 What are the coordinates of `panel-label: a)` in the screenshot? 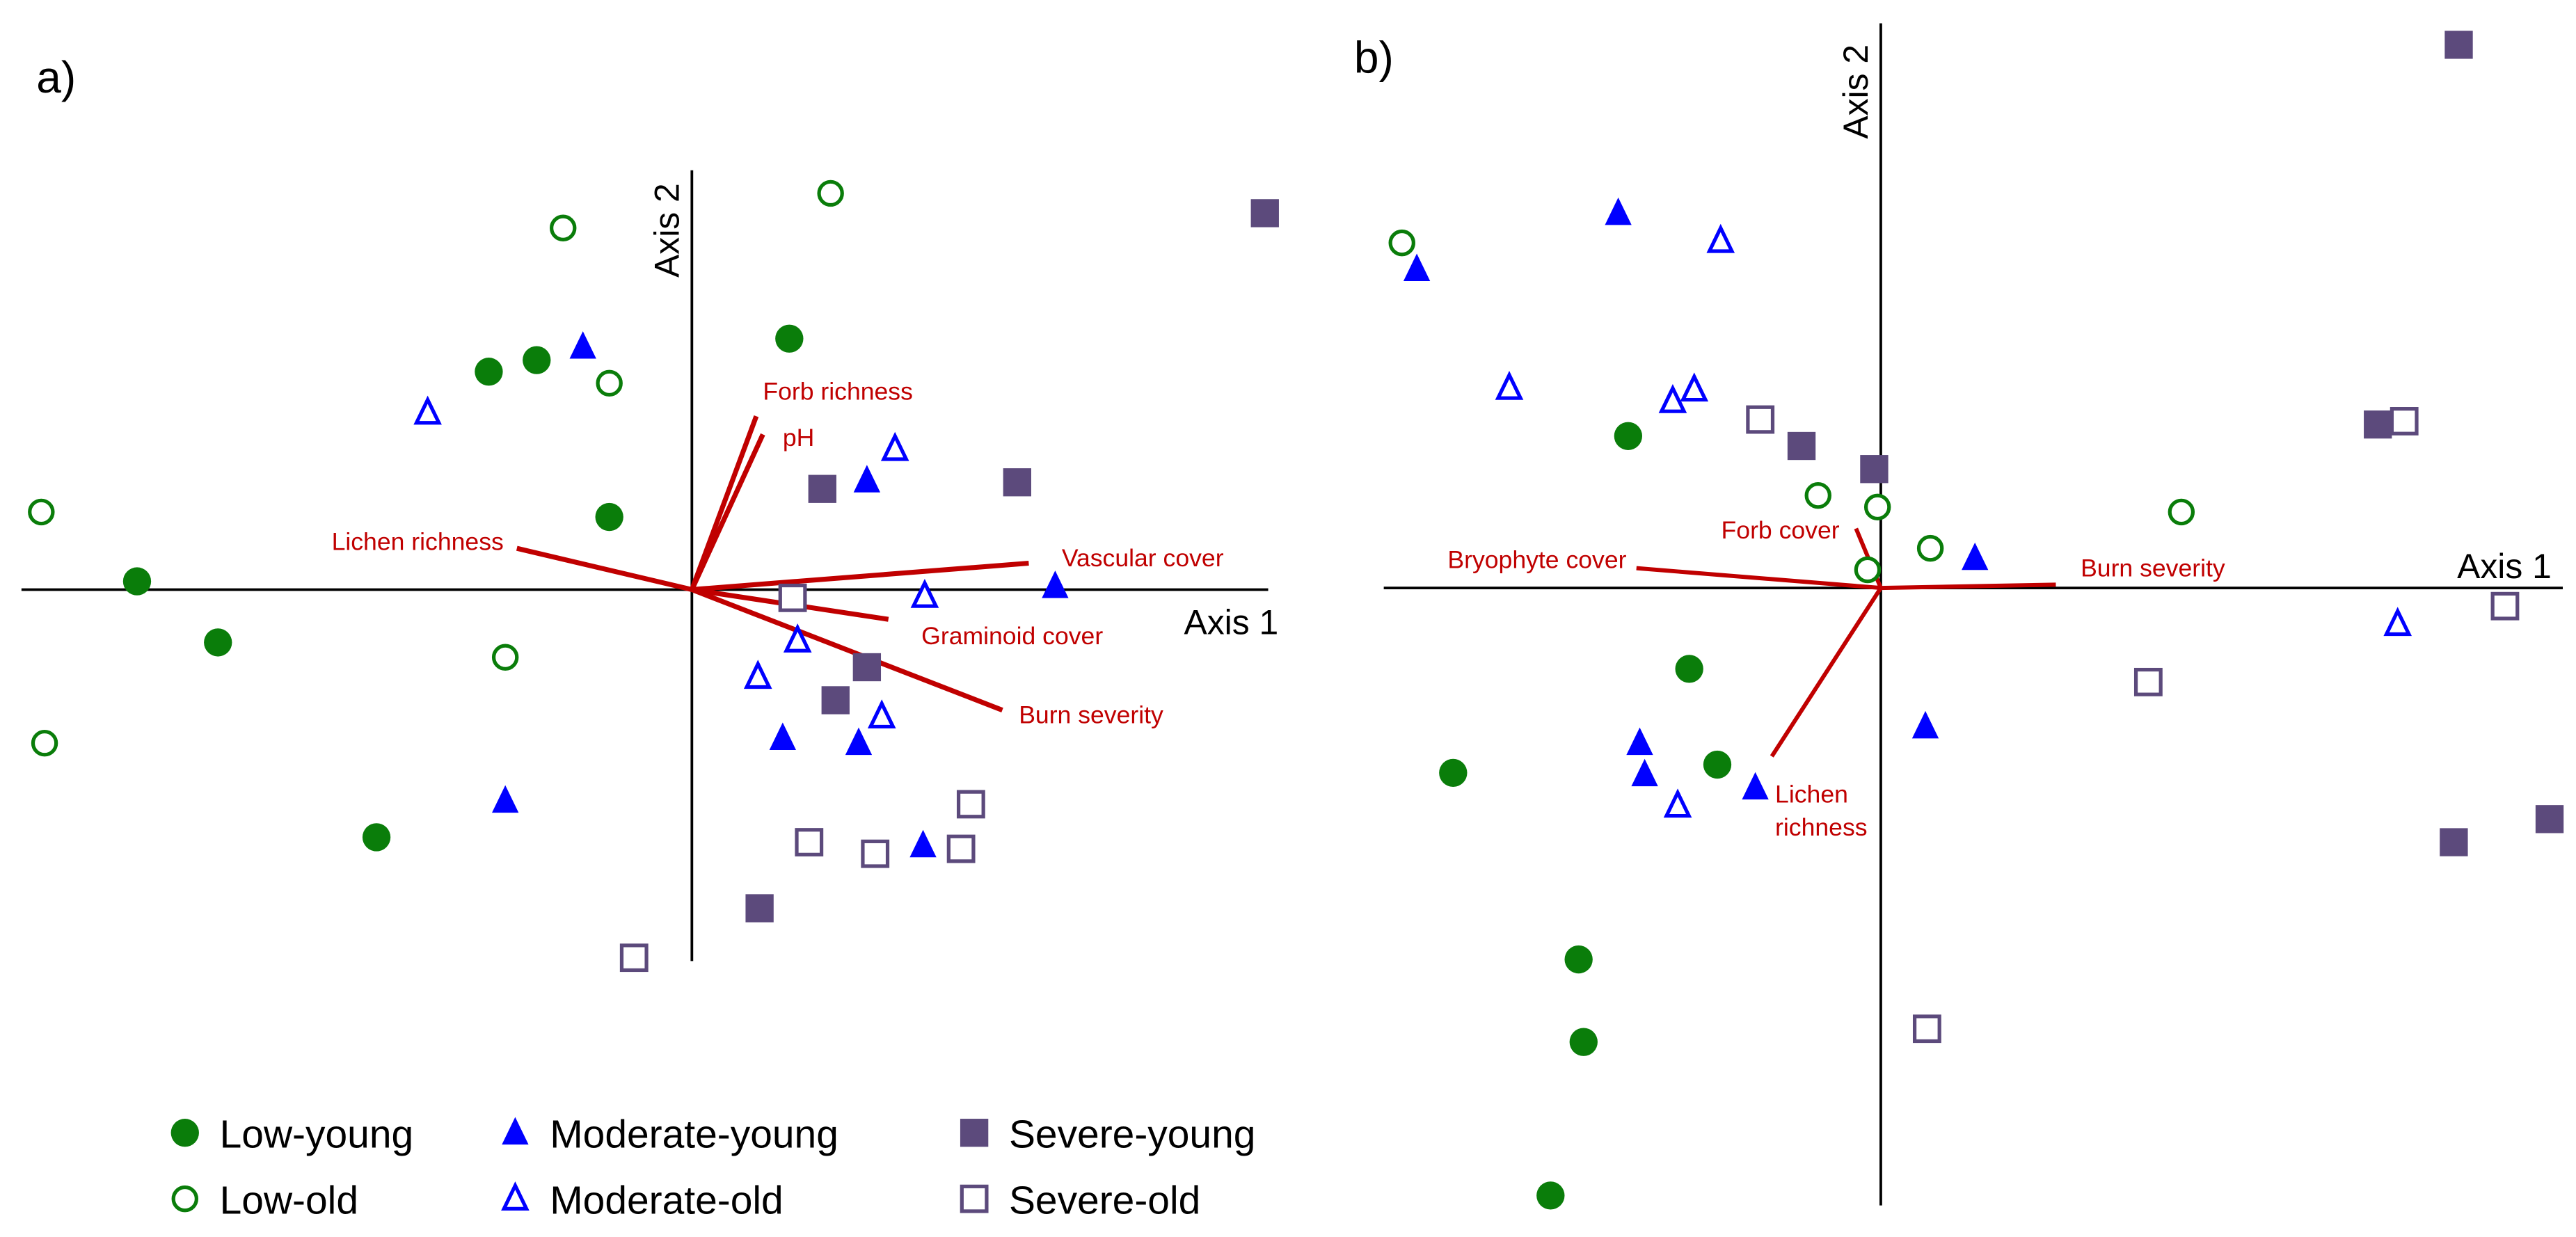 It's located at (56, 77).